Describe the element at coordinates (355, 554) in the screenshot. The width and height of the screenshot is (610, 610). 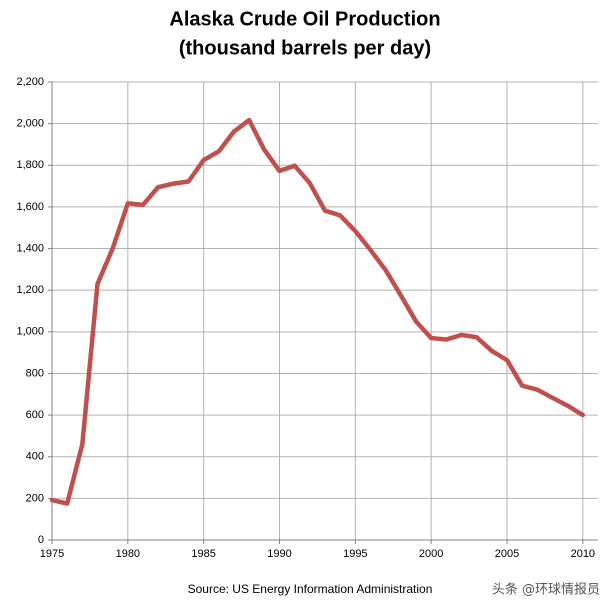
I see `x-tick-label: 1995` at that location.